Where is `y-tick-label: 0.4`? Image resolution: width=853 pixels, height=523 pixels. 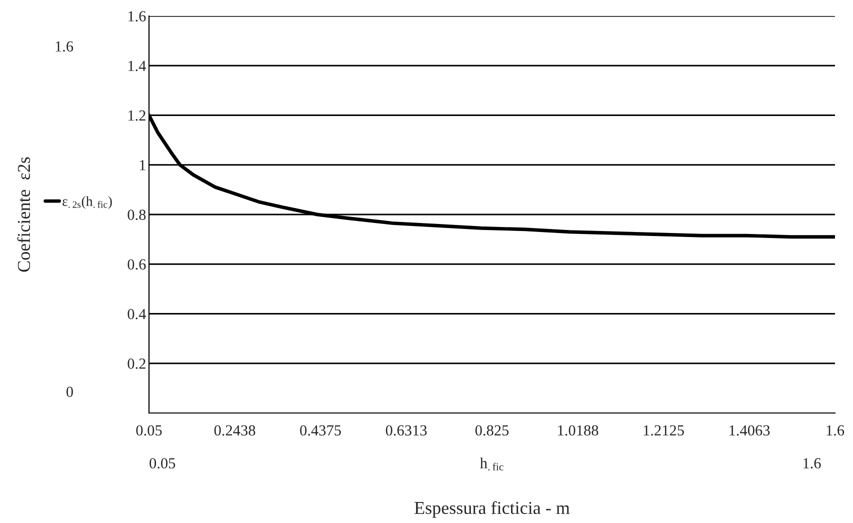
y-tick-label: 0.4 is located at coordinates (137, 314).